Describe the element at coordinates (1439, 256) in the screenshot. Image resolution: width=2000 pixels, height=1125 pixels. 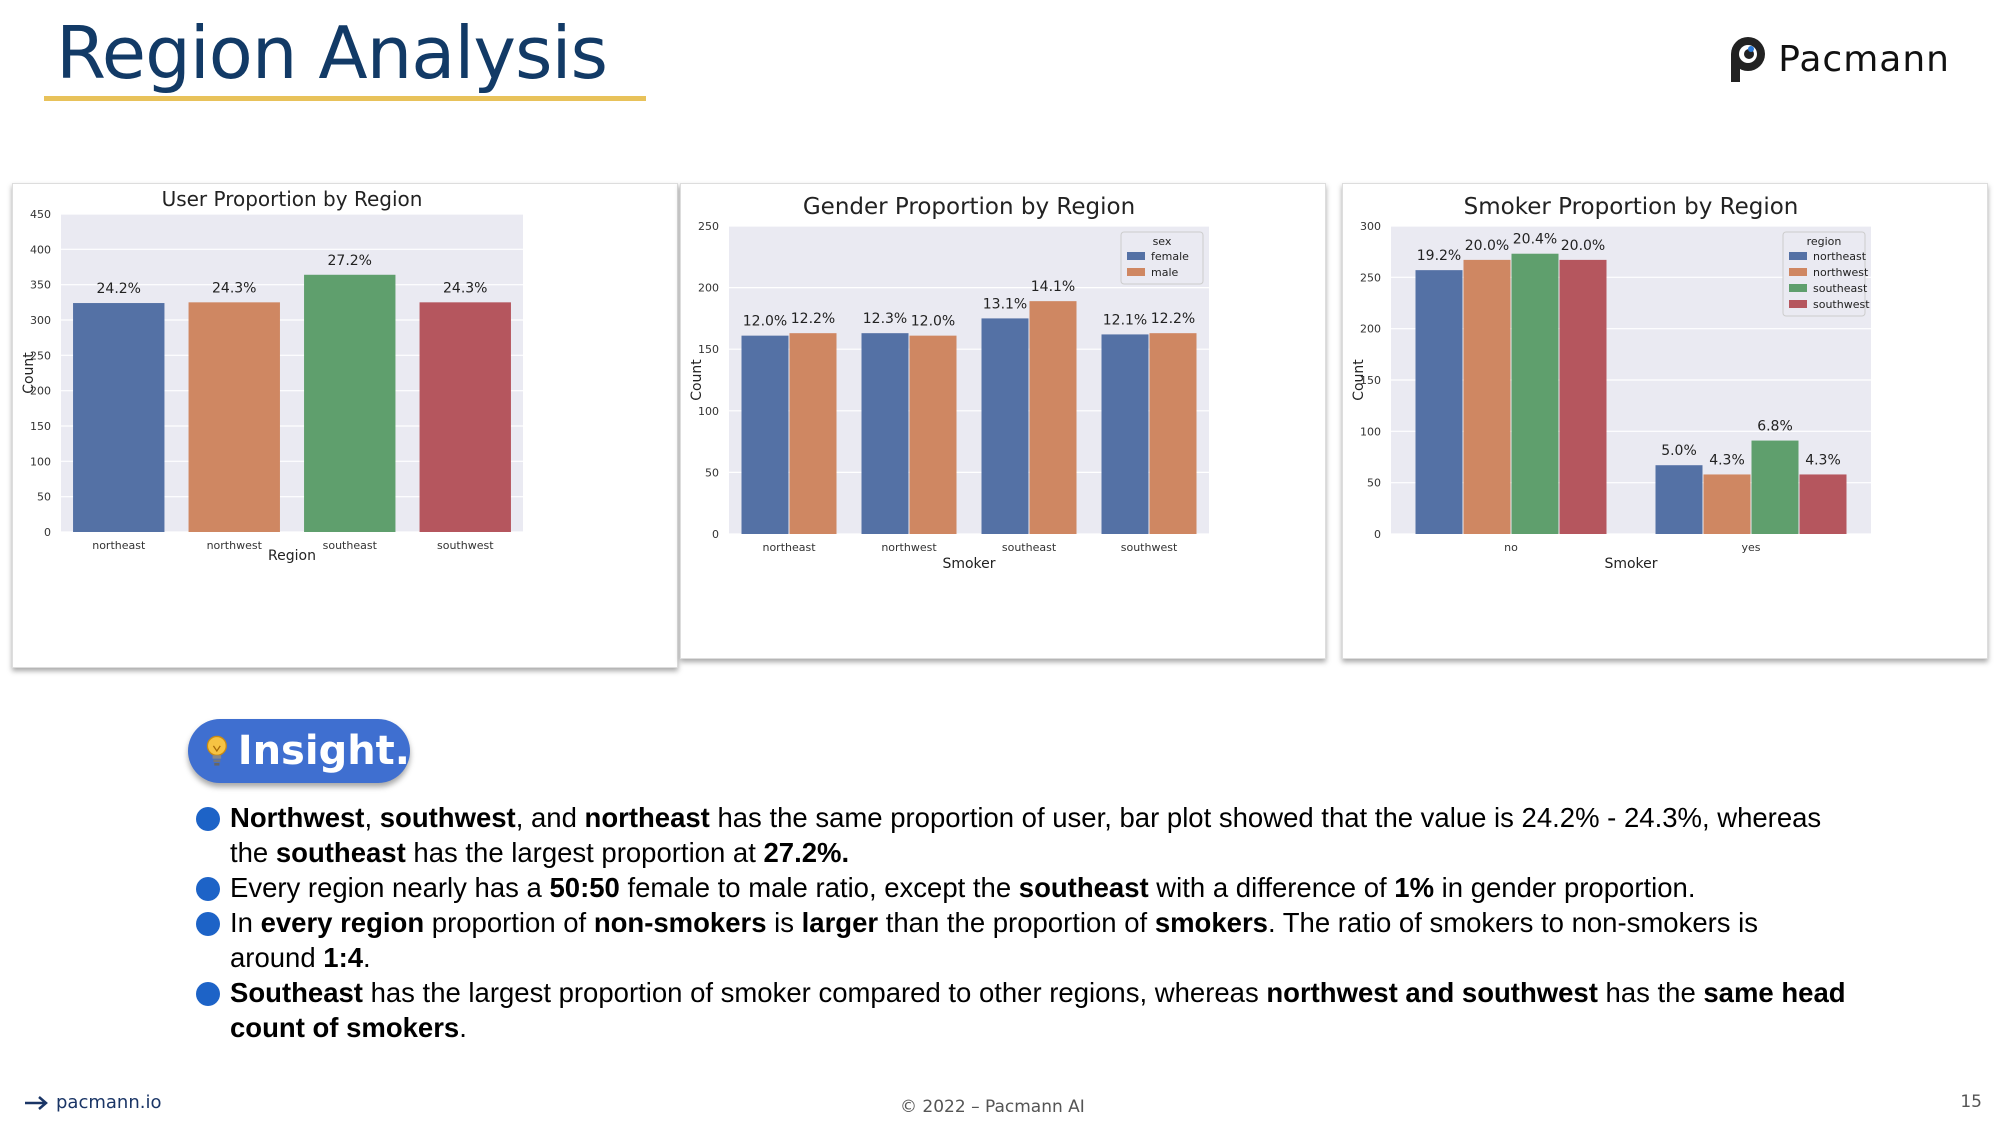
I see `data-label: 19.2%` at that location.